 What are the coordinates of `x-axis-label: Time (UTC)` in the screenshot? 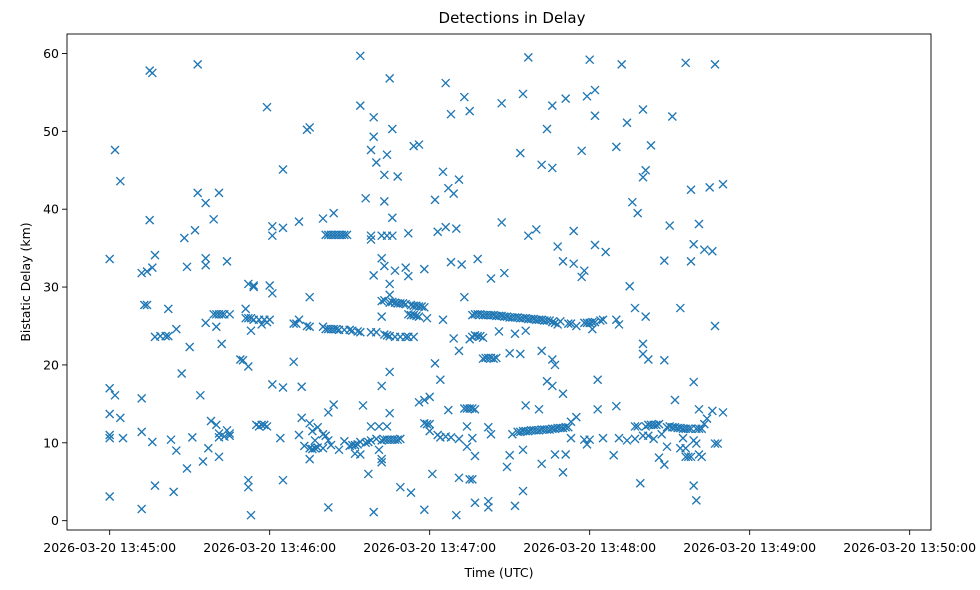 It's located at (498, 572).